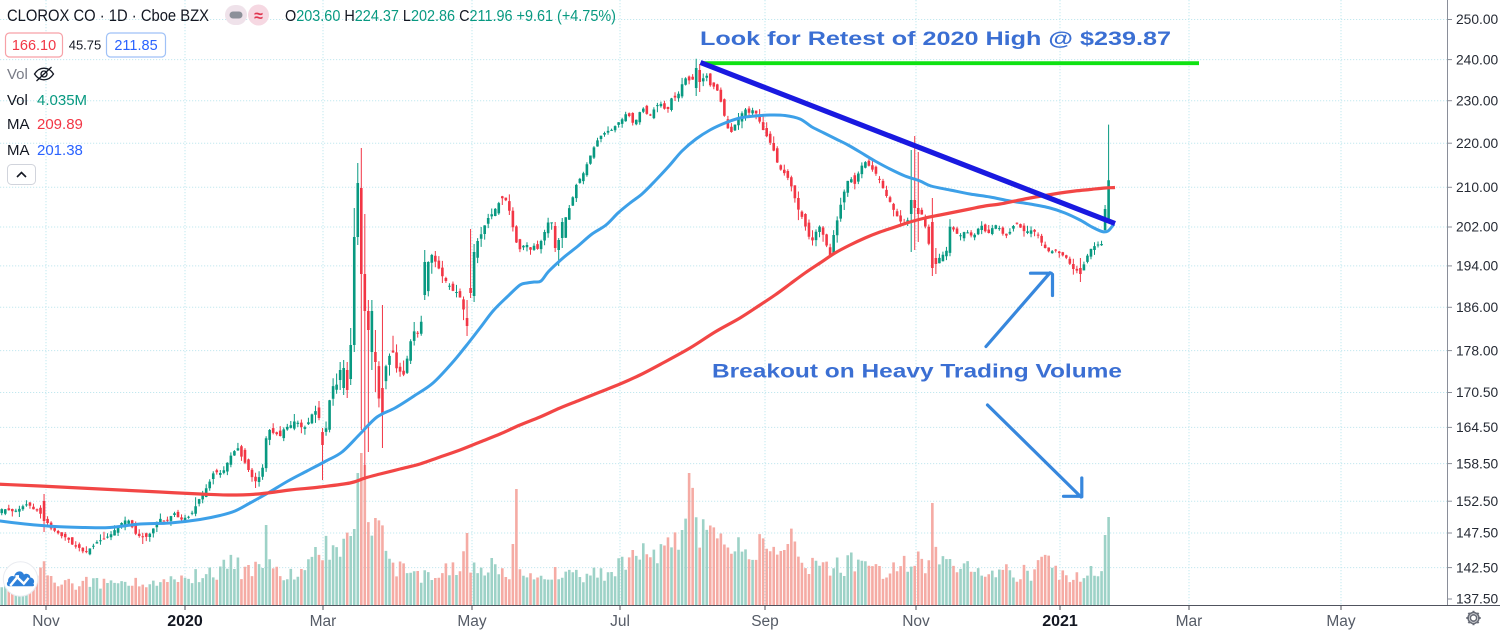 This screenshot has width=1500, height=632. I want to click on svg-text: 211.85, so click(135, 46).